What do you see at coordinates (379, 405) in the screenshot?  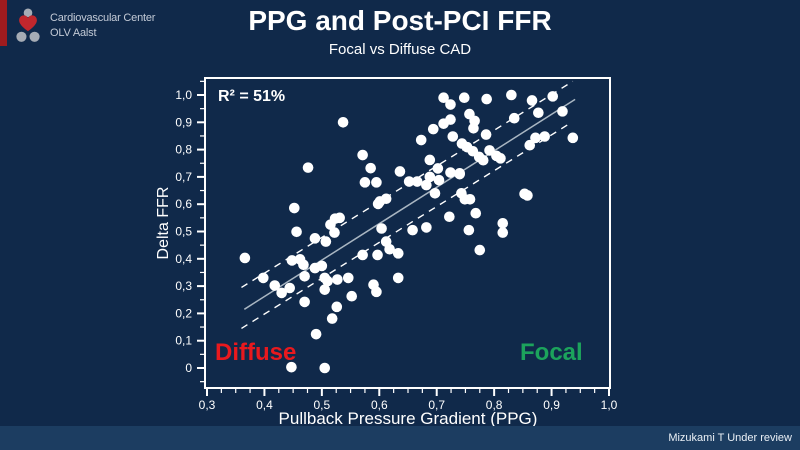 I see `x-tick-label: 0,6` at bounding box center [379, 405].